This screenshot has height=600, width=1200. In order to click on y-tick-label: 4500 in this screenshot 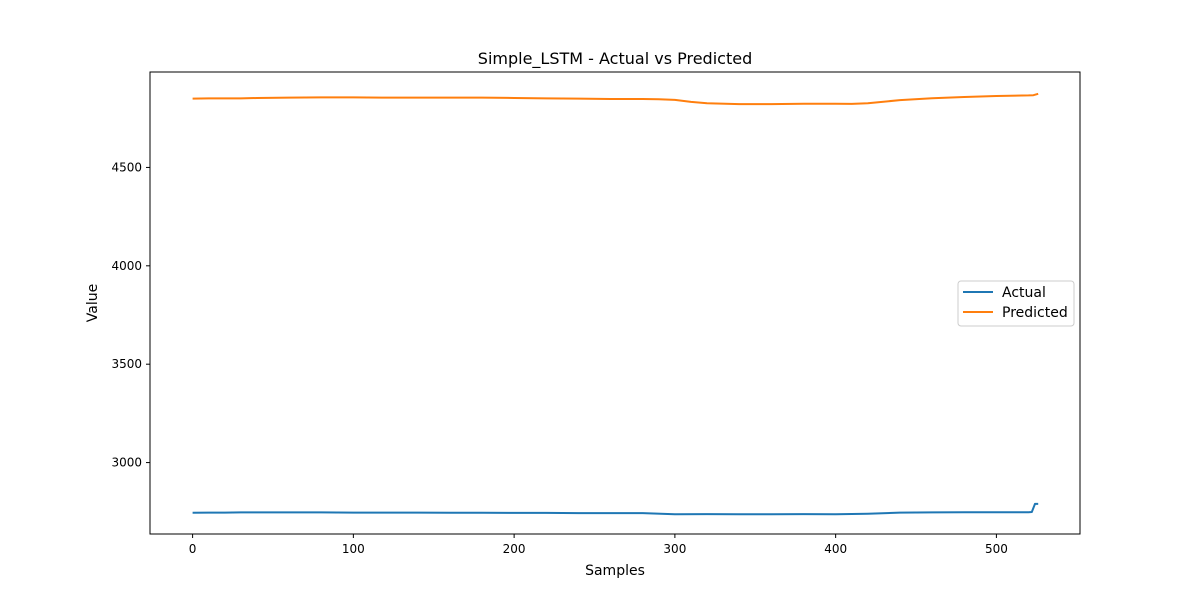, I will do `click(126, 167)`.